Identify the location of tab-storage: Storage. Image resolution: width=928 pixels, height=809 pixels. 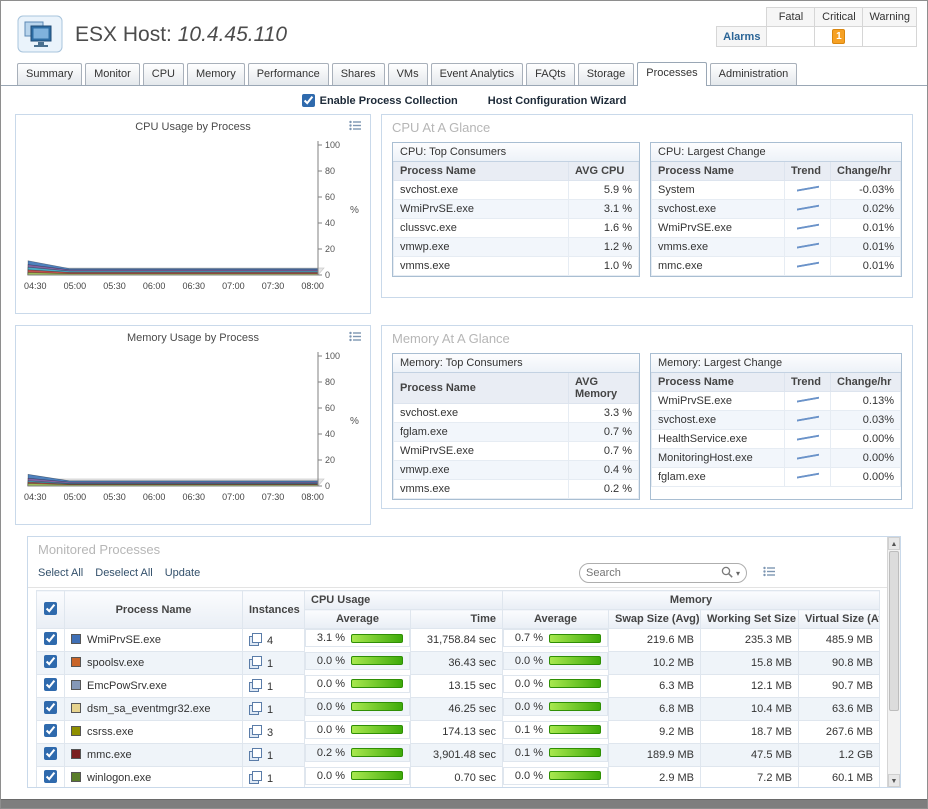
(606, 74).